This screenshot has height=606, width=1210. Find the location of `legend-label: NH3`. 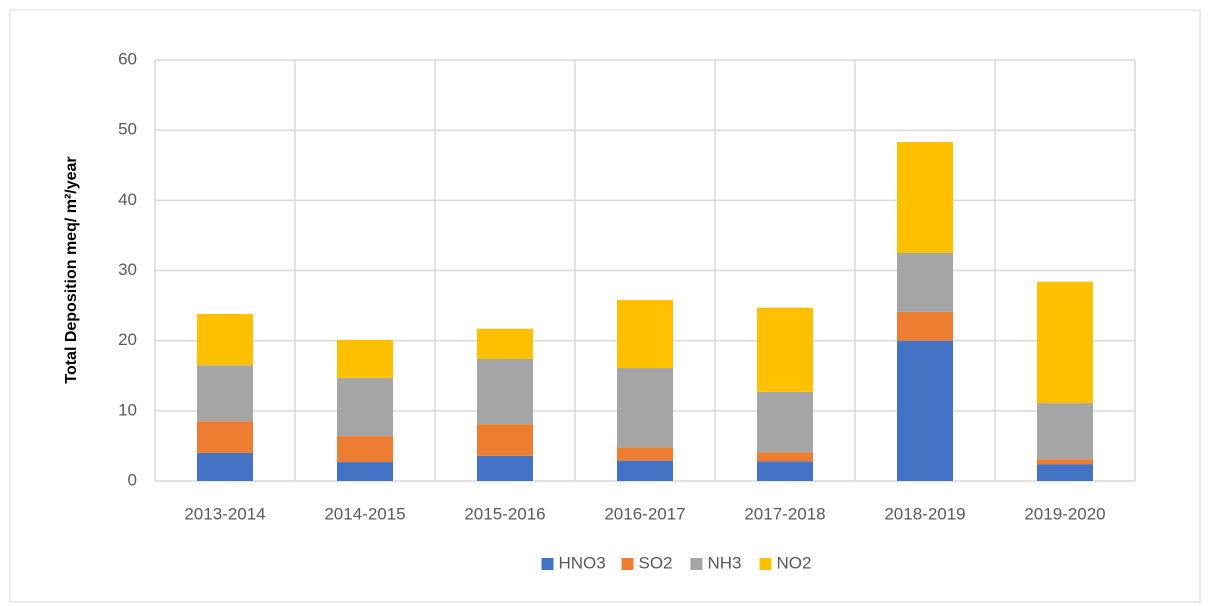

legend-label: NH3 is located at coordinates (725, 562).